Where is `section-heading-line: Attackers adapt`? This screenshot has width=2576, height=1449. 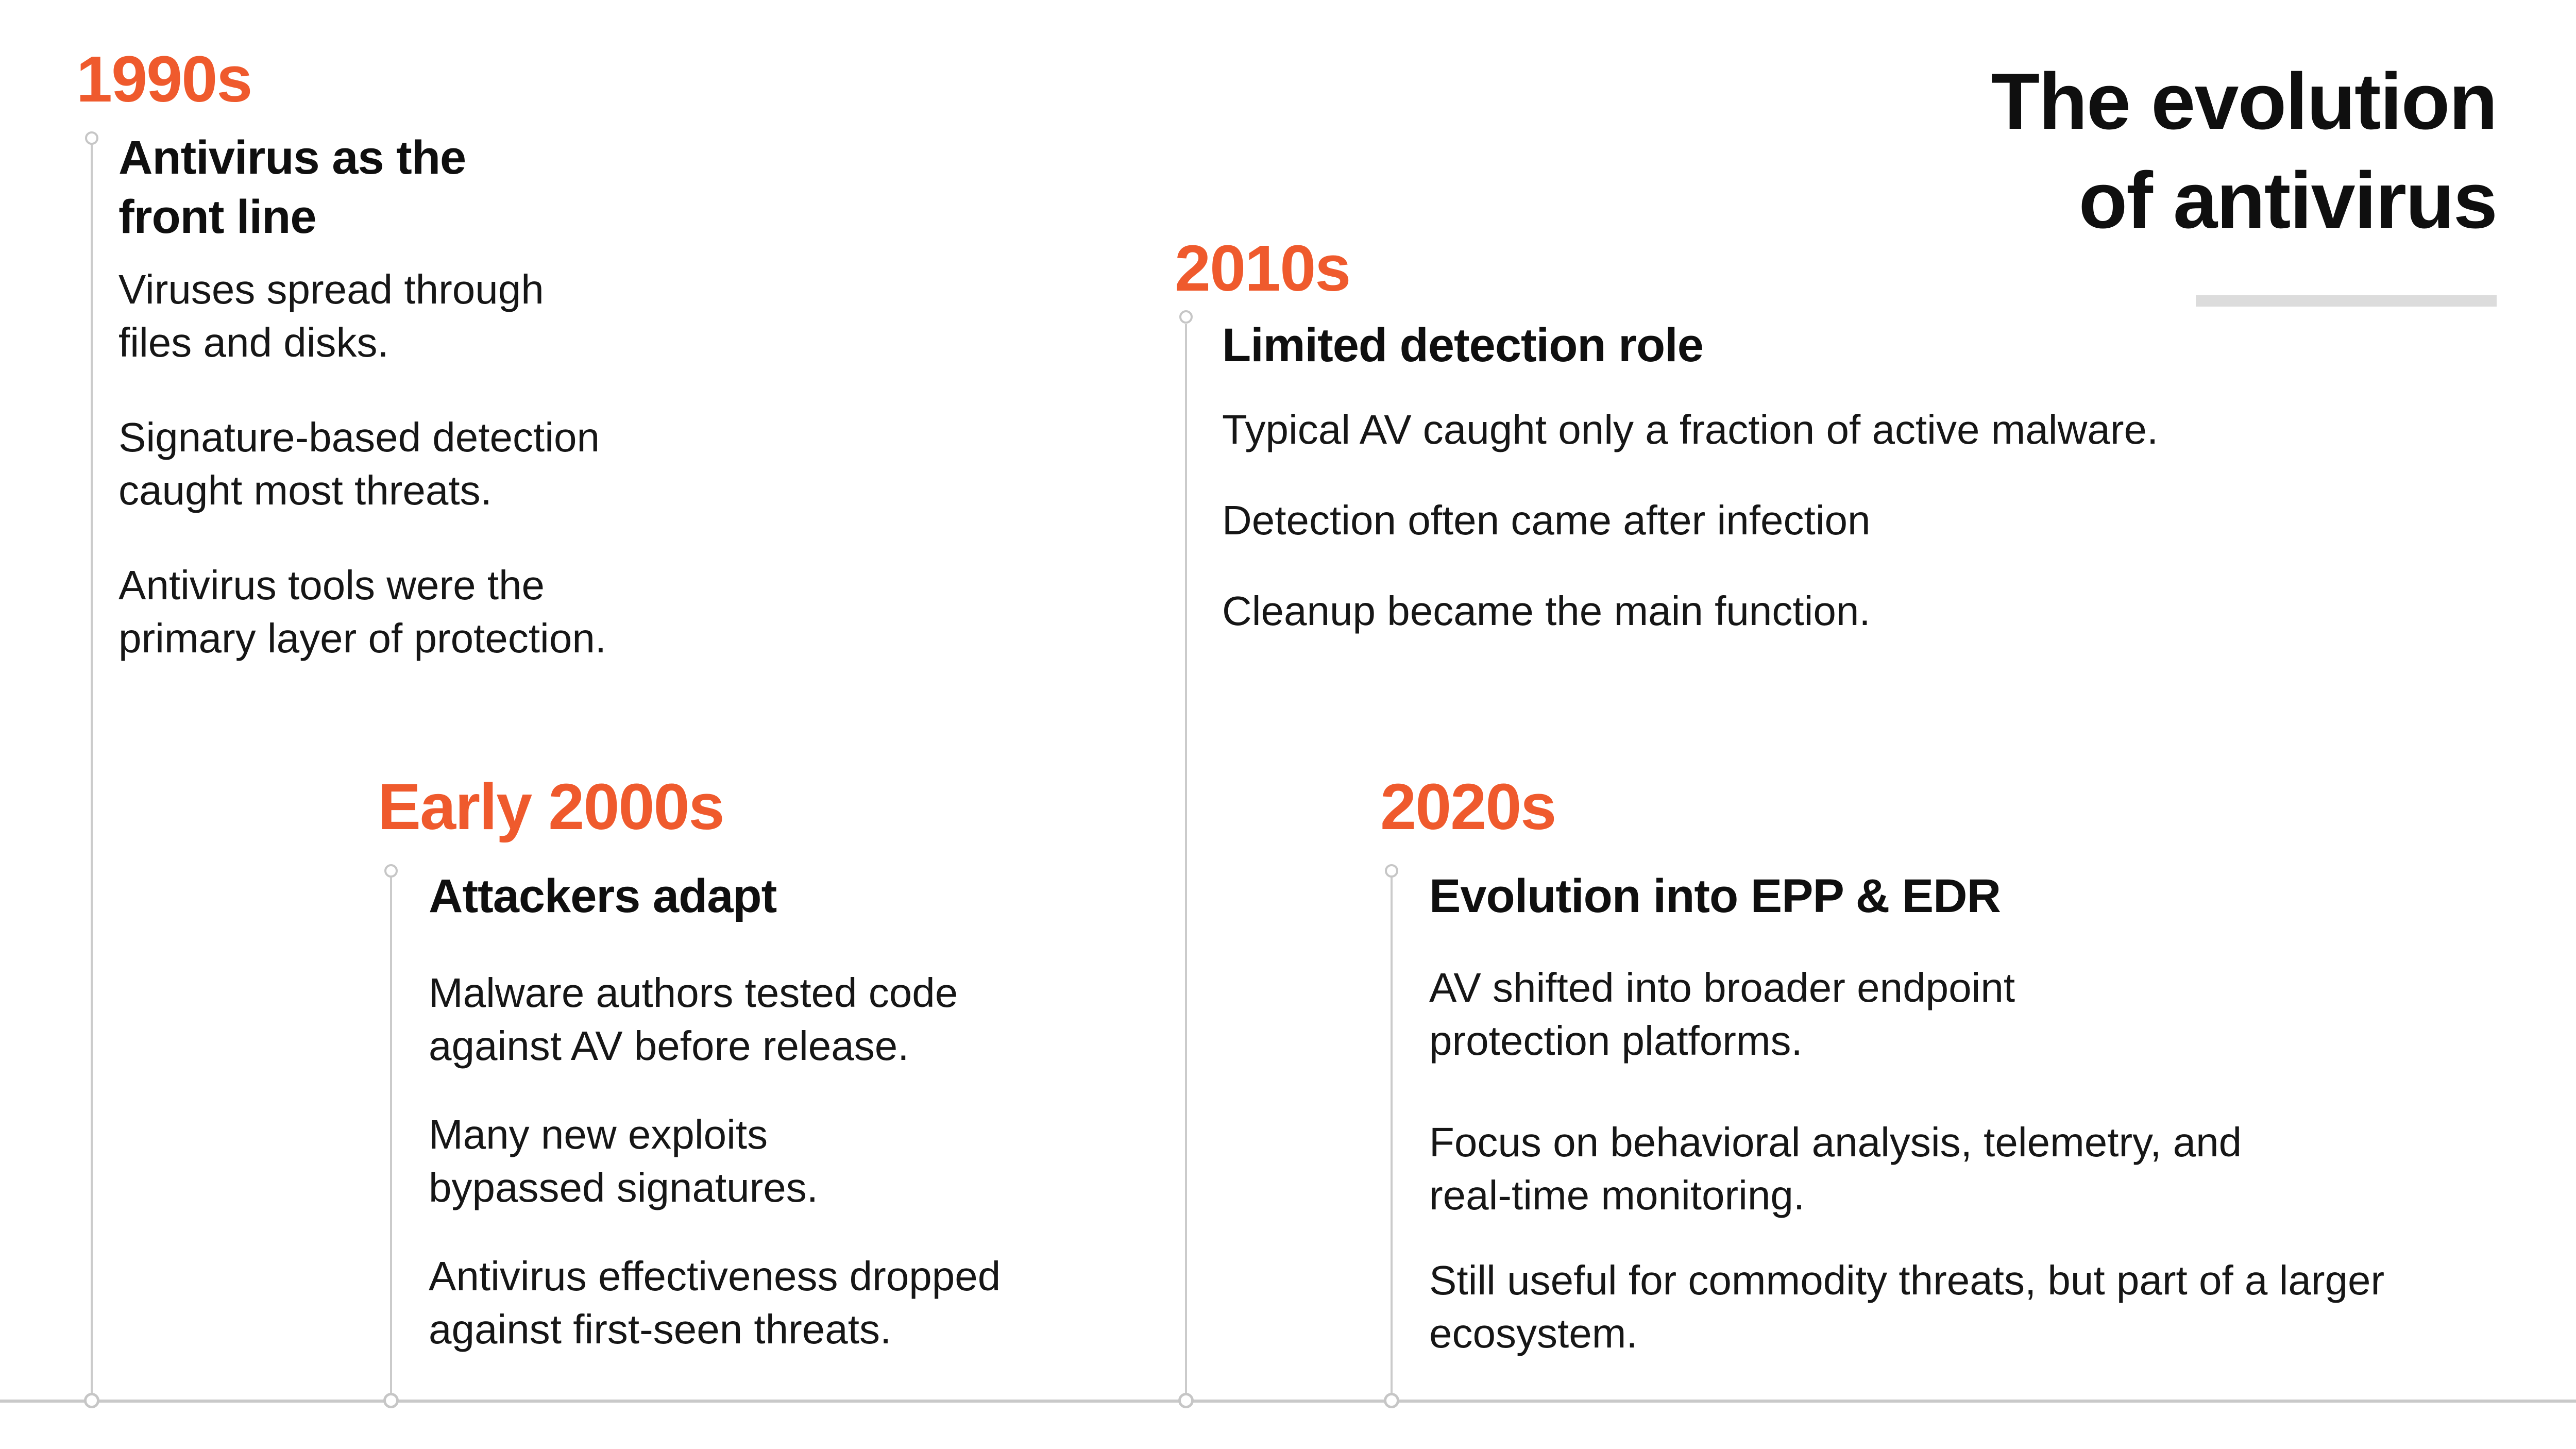
section-heading-line: Attackers adapt is located at coordinates (603, 896).